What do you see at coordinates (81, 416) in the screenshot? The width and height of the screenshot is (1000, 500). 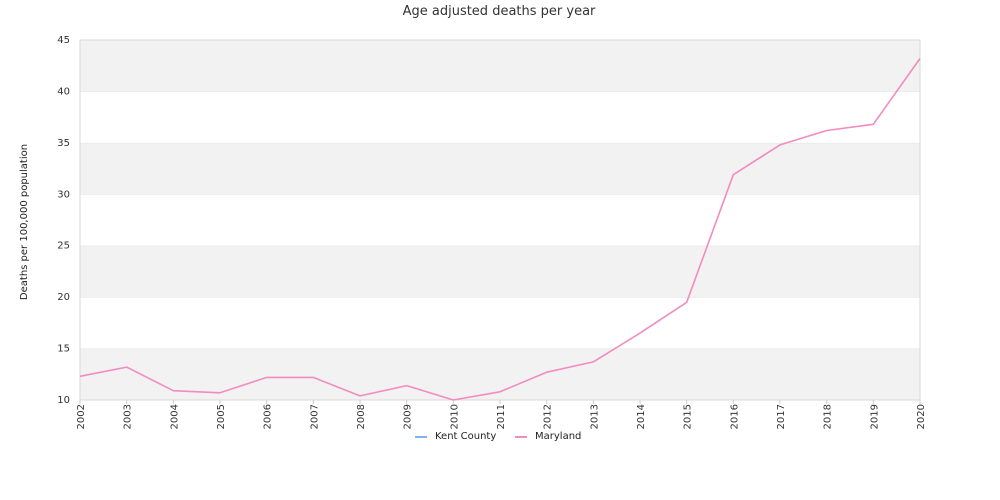 I see `x-tick-label: 2002` at bounding box center [81, 416].